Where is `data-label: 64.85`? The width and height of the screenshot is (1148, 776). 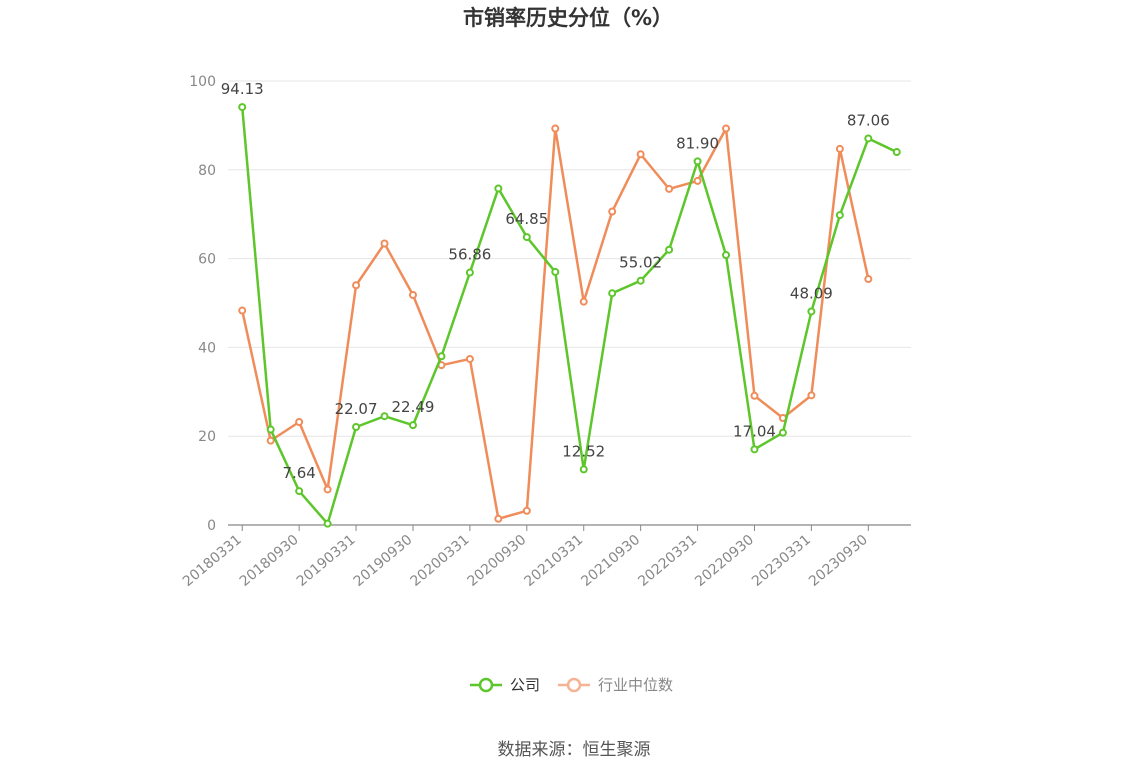 data-label: 64.85 is located at coordinates (526, 219).